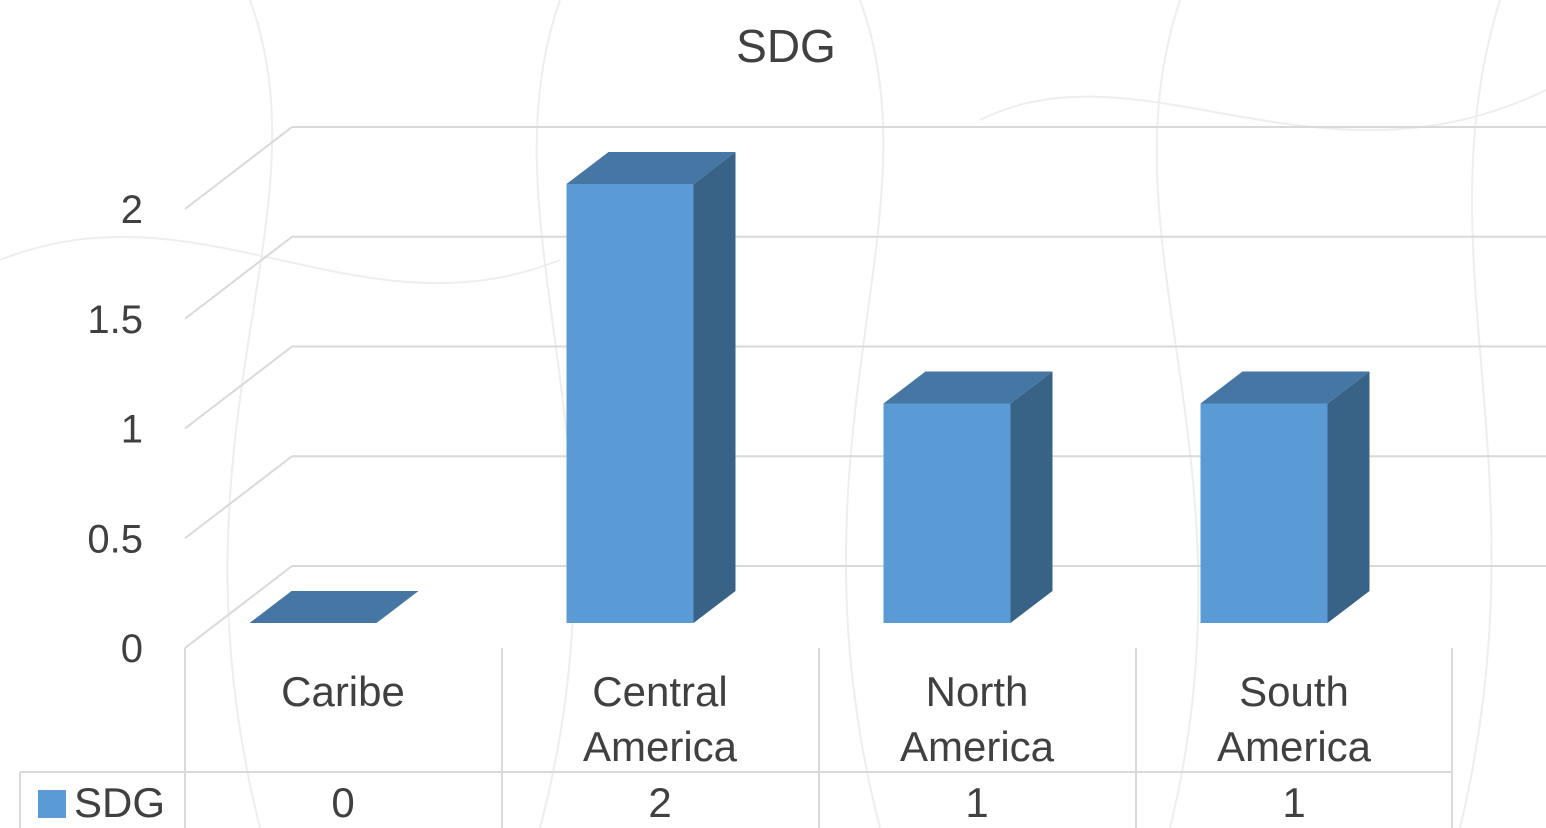 The image size is (1546, 828). I want to click on y-tick-label: 1.5, so click(115, 320).